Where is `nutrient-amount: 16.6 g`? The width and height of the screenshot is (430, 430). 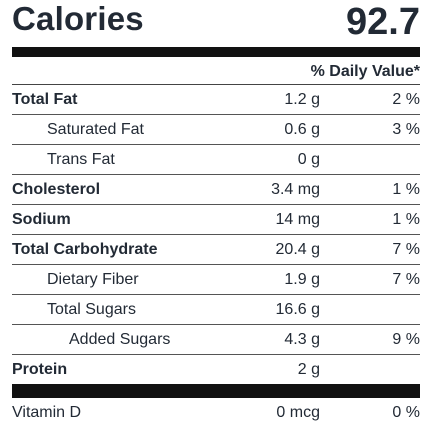 nutrient-amount: 16.6 g is located at coordinates (297, 309).